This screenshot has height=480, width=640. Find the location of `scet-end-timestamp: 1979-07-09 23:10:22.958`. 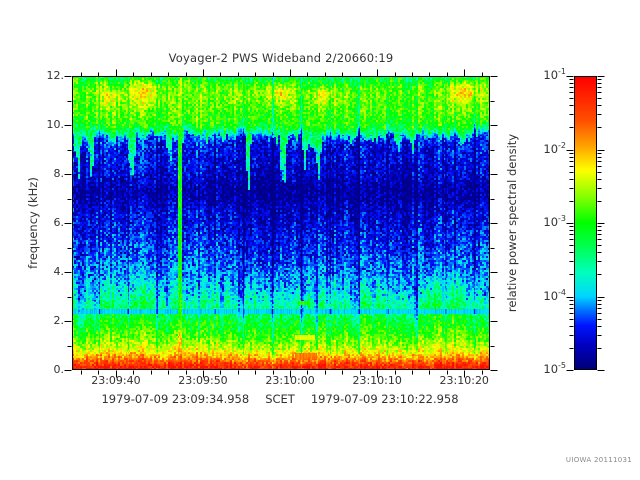

scet-end-timestamp: 1979-07-09 23:10:22.958 is located at coordinates (384, 399).